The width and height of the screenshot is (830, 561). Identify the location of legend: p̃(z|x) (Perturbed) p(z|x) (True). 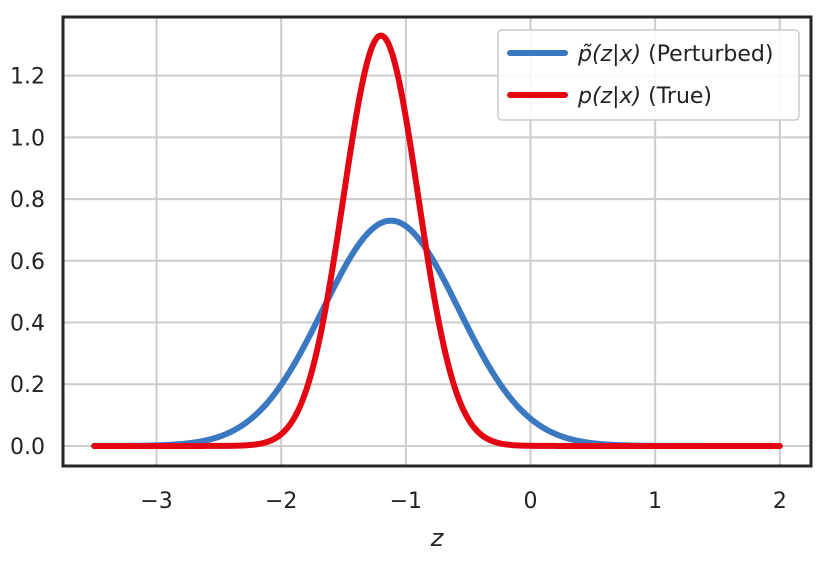
(648, 75).